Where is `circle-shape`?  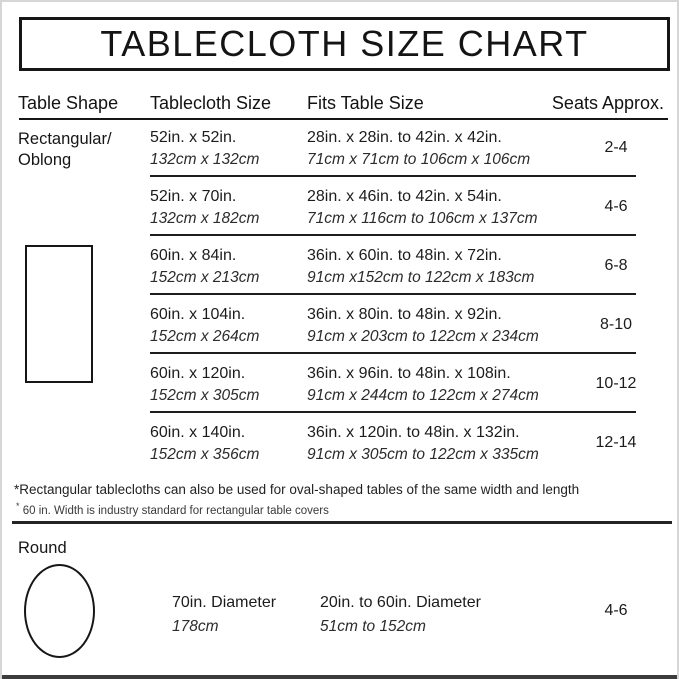
circle-shape is located at coordinates (59, 611).